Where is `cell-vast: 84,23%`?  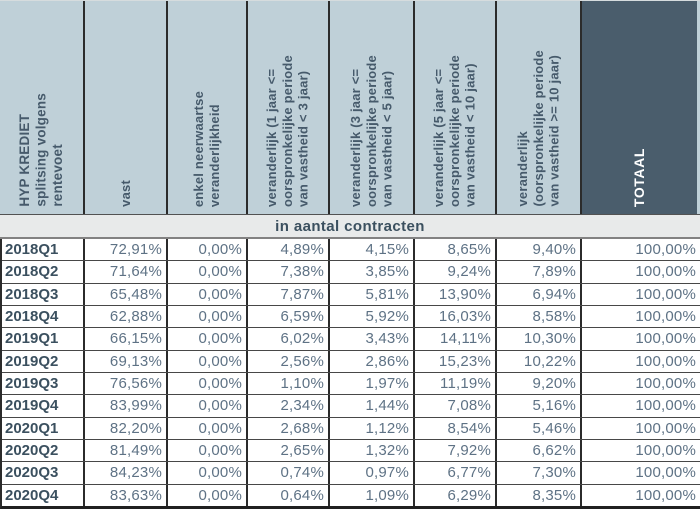
cell-vast: 84,23% is located at coordinates (126, 473).